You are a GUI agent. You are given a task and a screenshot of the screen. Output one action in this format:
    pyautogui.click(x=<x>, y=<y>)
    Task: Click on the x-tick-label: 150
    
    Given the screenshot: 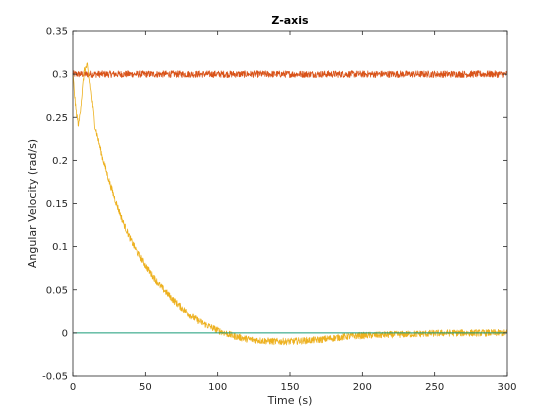 What is the action you would take?
    pyautogui.click(x=289, y=387)
    